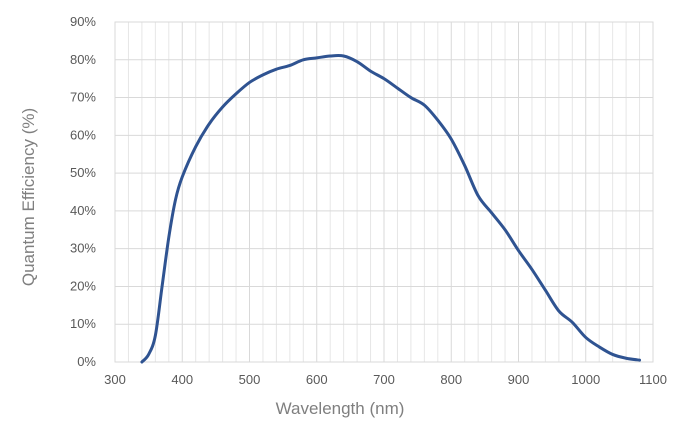  I want to click on y-tick-label: 80%, so click(83, 59).